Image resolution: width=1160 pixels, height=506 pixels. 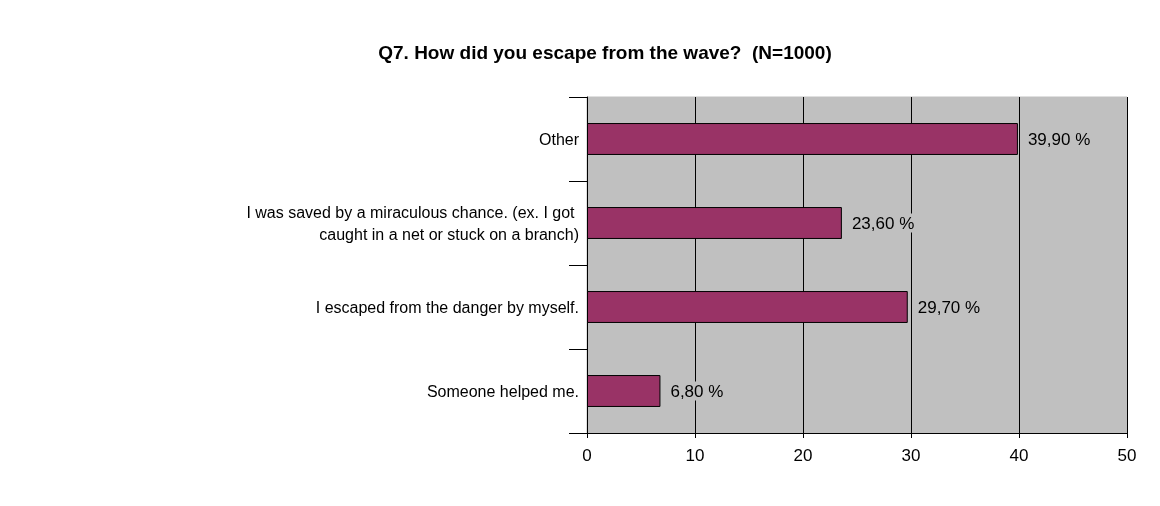 What do you see at coordinates (587, 455) in the screenshot?
I see `x-tick-label: 0` at bounding box center [587, 455].